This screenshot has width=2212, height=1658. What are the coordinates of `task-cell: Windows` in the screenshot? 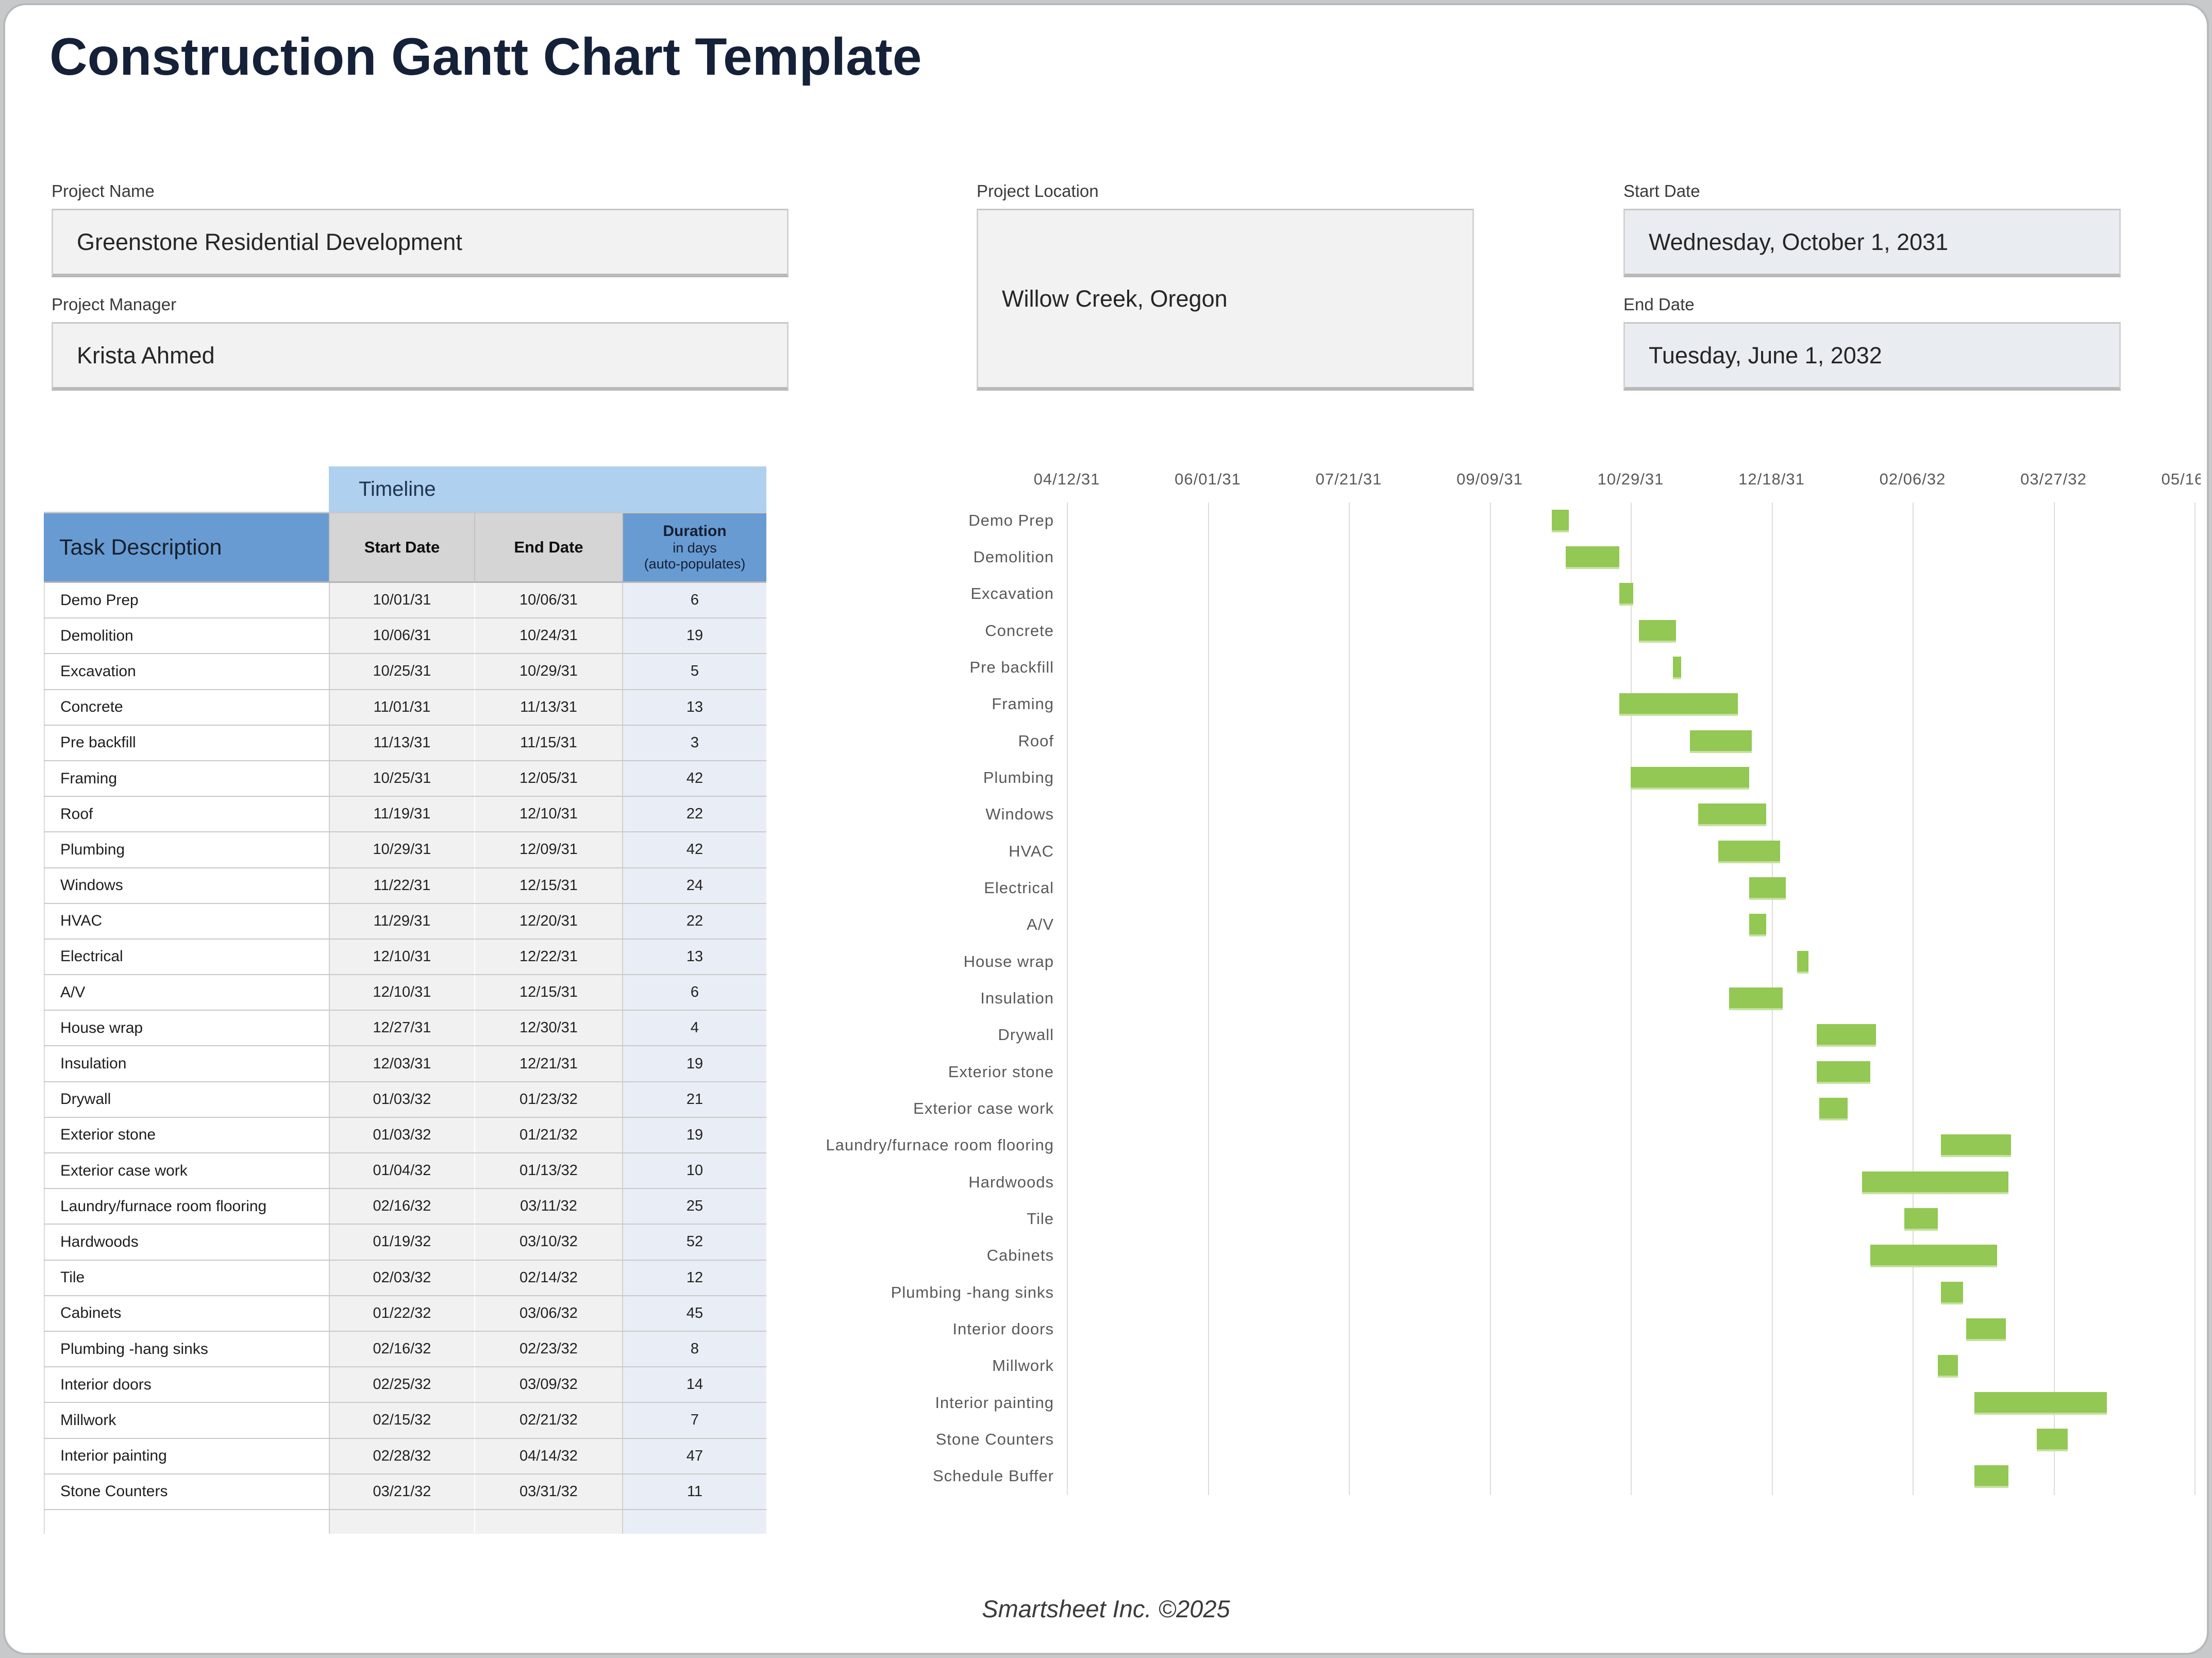 It's located at (186, 886).